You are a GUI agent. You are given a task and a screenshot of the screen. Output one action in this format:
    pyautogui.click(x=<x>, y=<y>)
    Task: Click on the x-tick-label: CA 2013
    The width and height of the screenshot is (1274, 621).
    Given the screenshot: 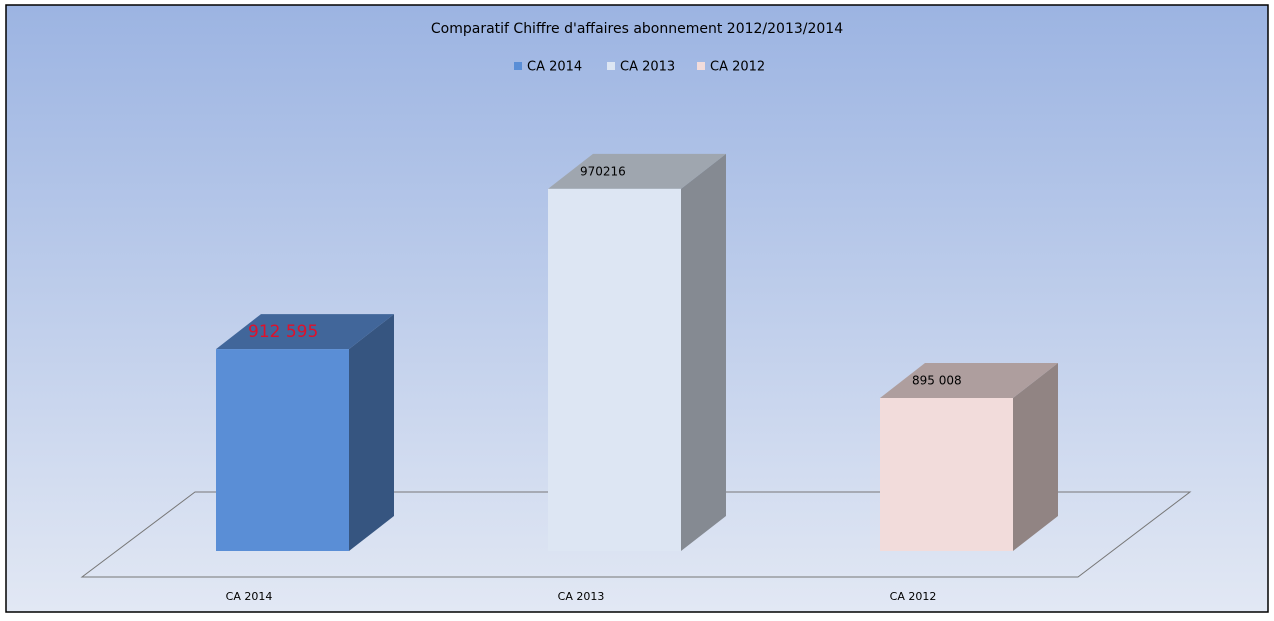 What is the action you would take?
    pyautogui.click(x=581, y=596)
    